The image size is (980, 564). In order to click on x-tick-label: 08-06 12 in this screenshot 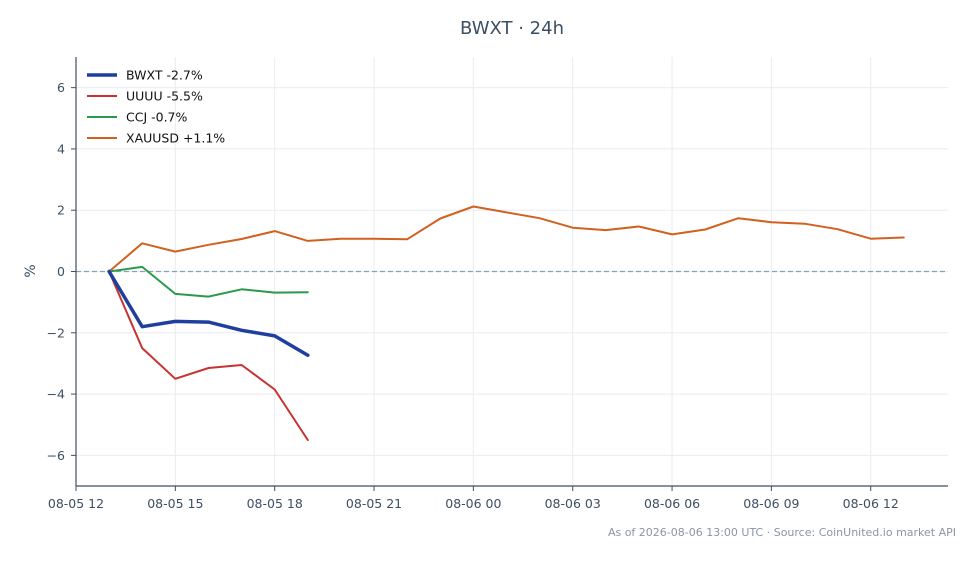, I will do `click(871, 503)`.